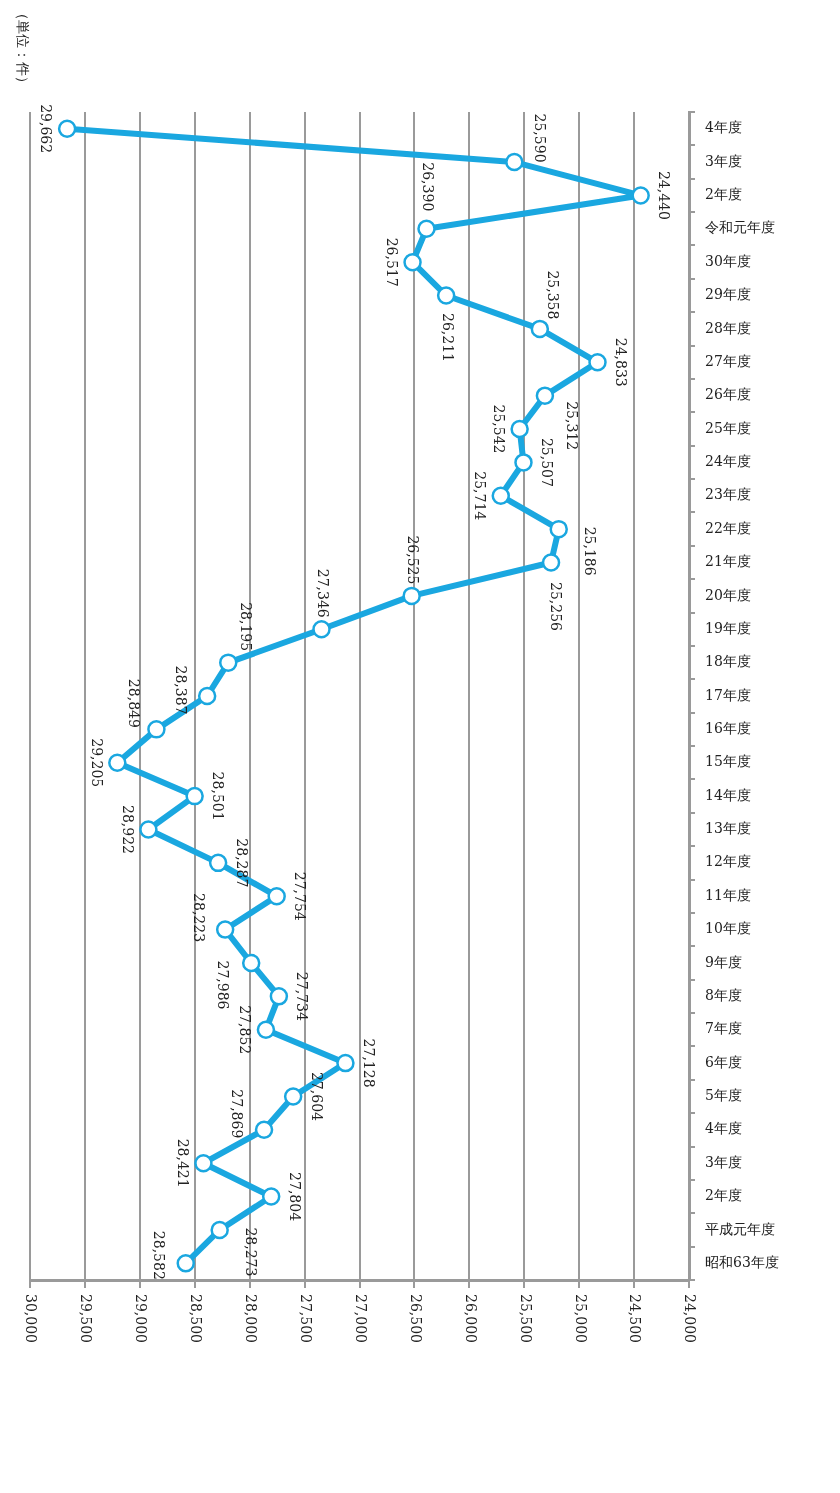 The height and width of the screenshot is (1493, 840). What do you see at coordinates (723, 1095) in the screenshot?
I see `y-tick-label: 5年度` at bounding box center [723, 1095].